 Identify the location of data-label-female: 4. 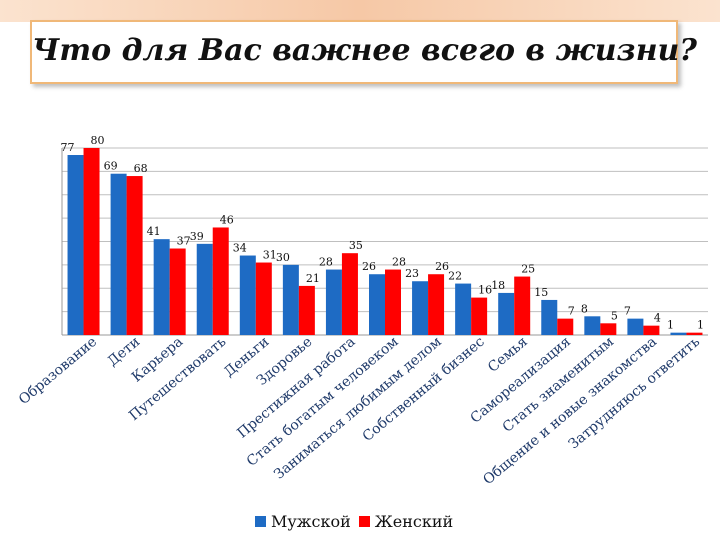
(657, 318).